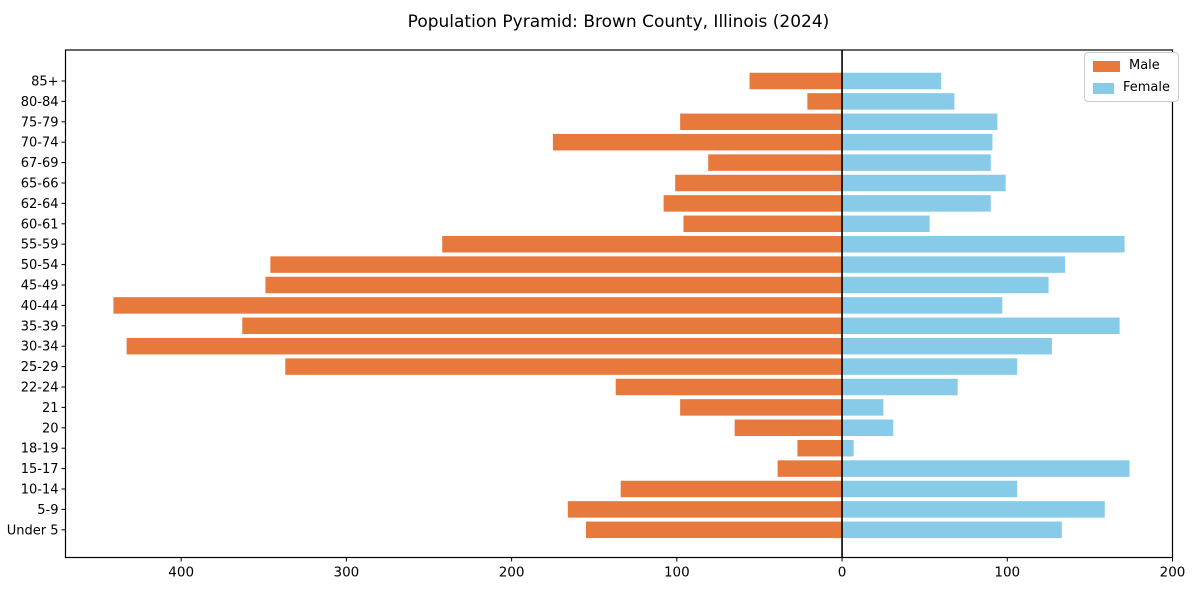  I want to click on bar-male-85+, so click(796, 81).